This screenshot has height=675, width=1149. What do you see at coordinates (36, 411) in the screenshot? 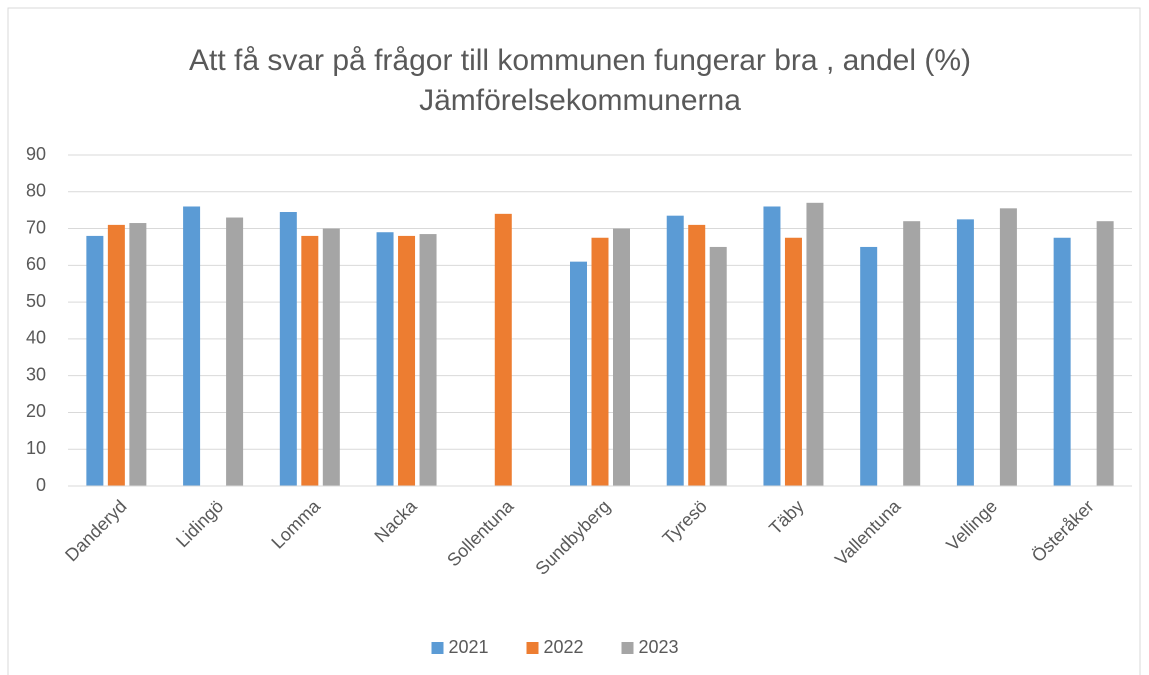
I see `y-tick-label: 20` at bounding box center [36, 411].